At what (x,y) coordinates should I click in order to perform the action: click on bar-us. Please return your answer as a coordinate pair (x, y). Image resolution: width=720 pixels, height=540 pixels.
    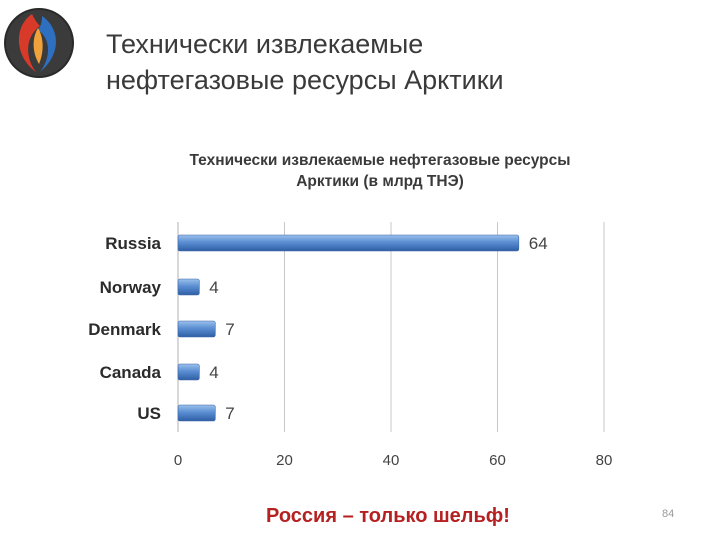
    Looking at the image, I should click on (196, 413).